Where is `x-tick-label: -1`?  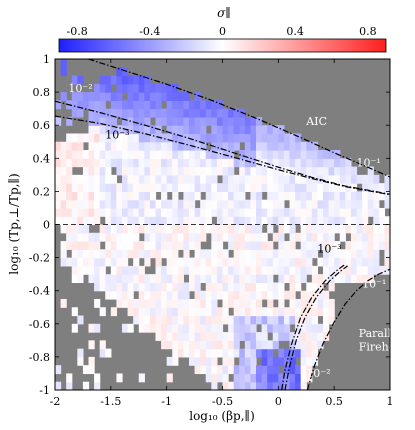
x-tick-label: -1 is located at coordinates (166, 401).